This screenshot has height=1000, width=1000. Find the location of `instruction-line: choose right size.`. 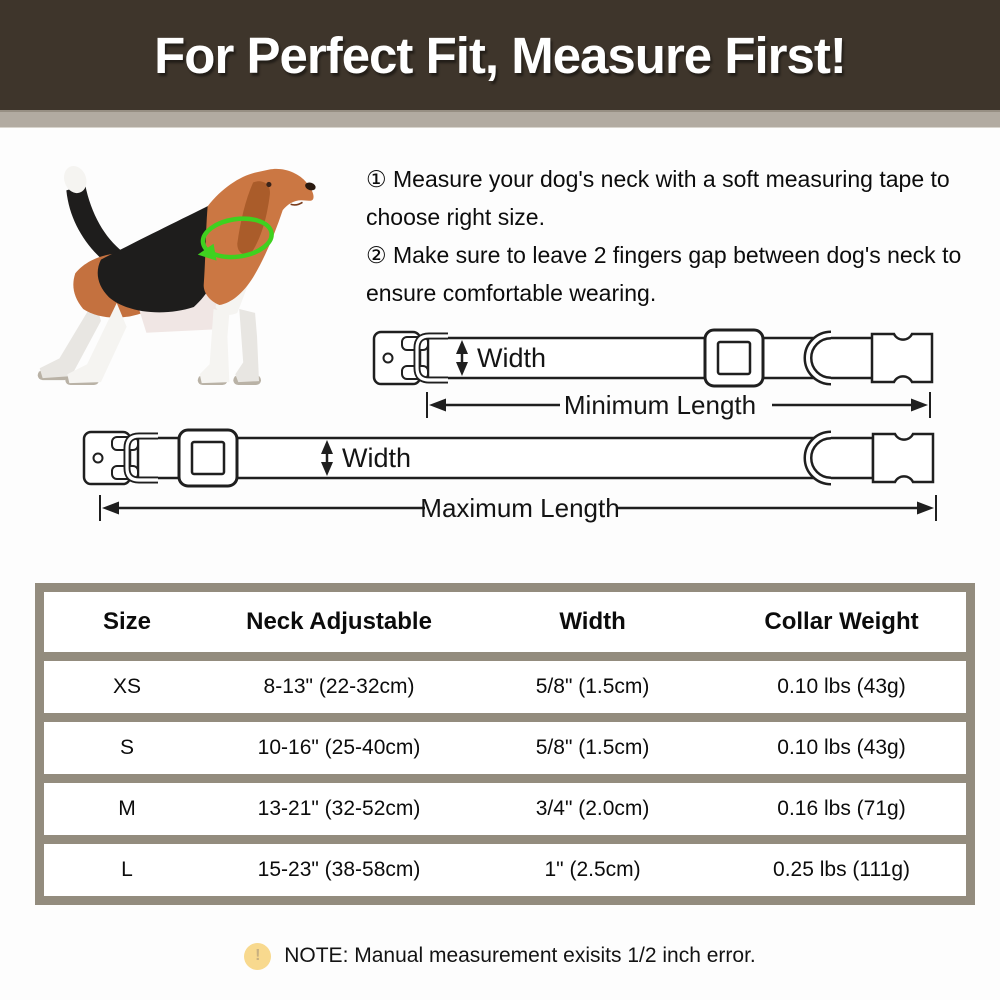

instruction-line: choose right size. is located at coordinates (455, 217).